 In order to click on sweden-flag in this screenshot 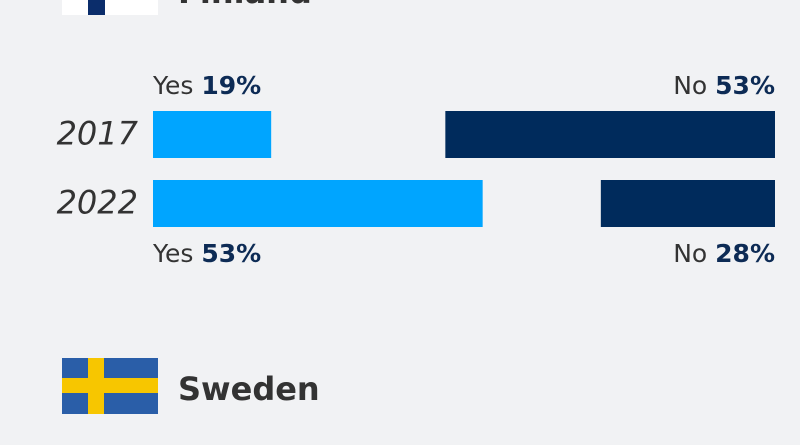, I will do `click(110, 386)`.